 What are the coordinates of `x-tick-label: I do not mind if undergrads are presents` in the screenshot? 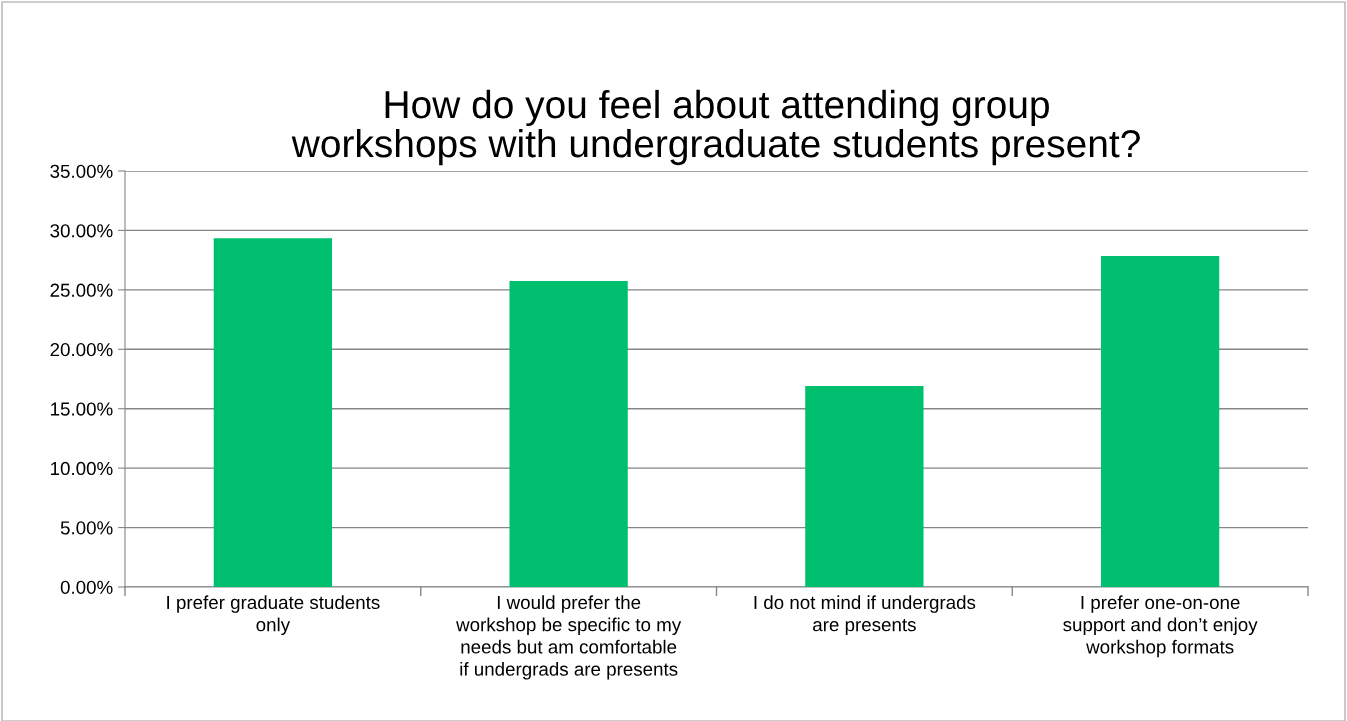 It's located at (865, 615).